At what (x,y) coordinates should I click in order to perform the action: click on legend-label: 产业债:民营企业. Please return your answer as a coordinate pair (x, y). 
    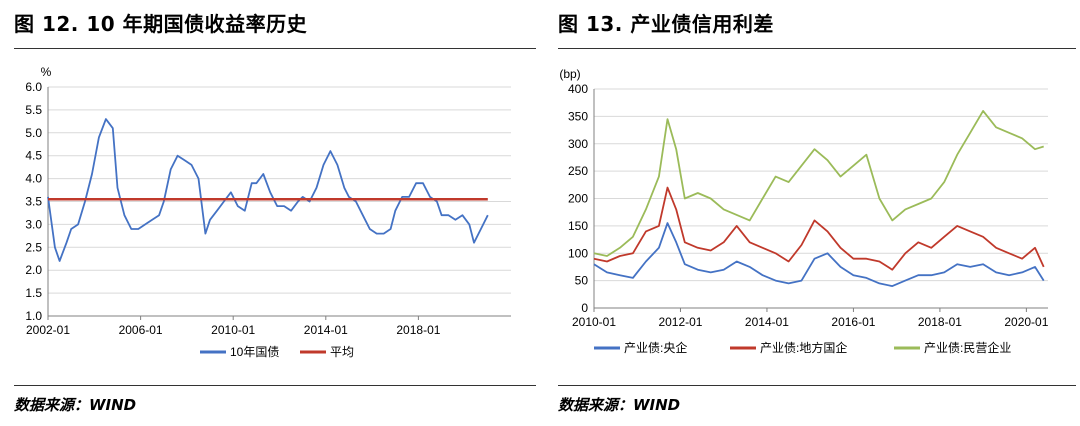
    Looking at the image, I should click on (967, 347).